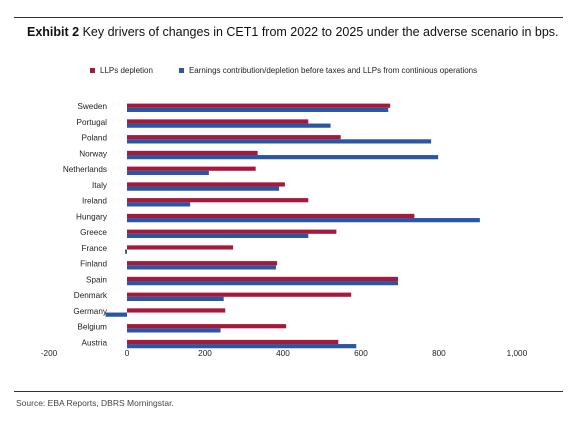 This screenshot has width=577, height=441. I want to click on x-tick-label: 600, so click(361, 353).